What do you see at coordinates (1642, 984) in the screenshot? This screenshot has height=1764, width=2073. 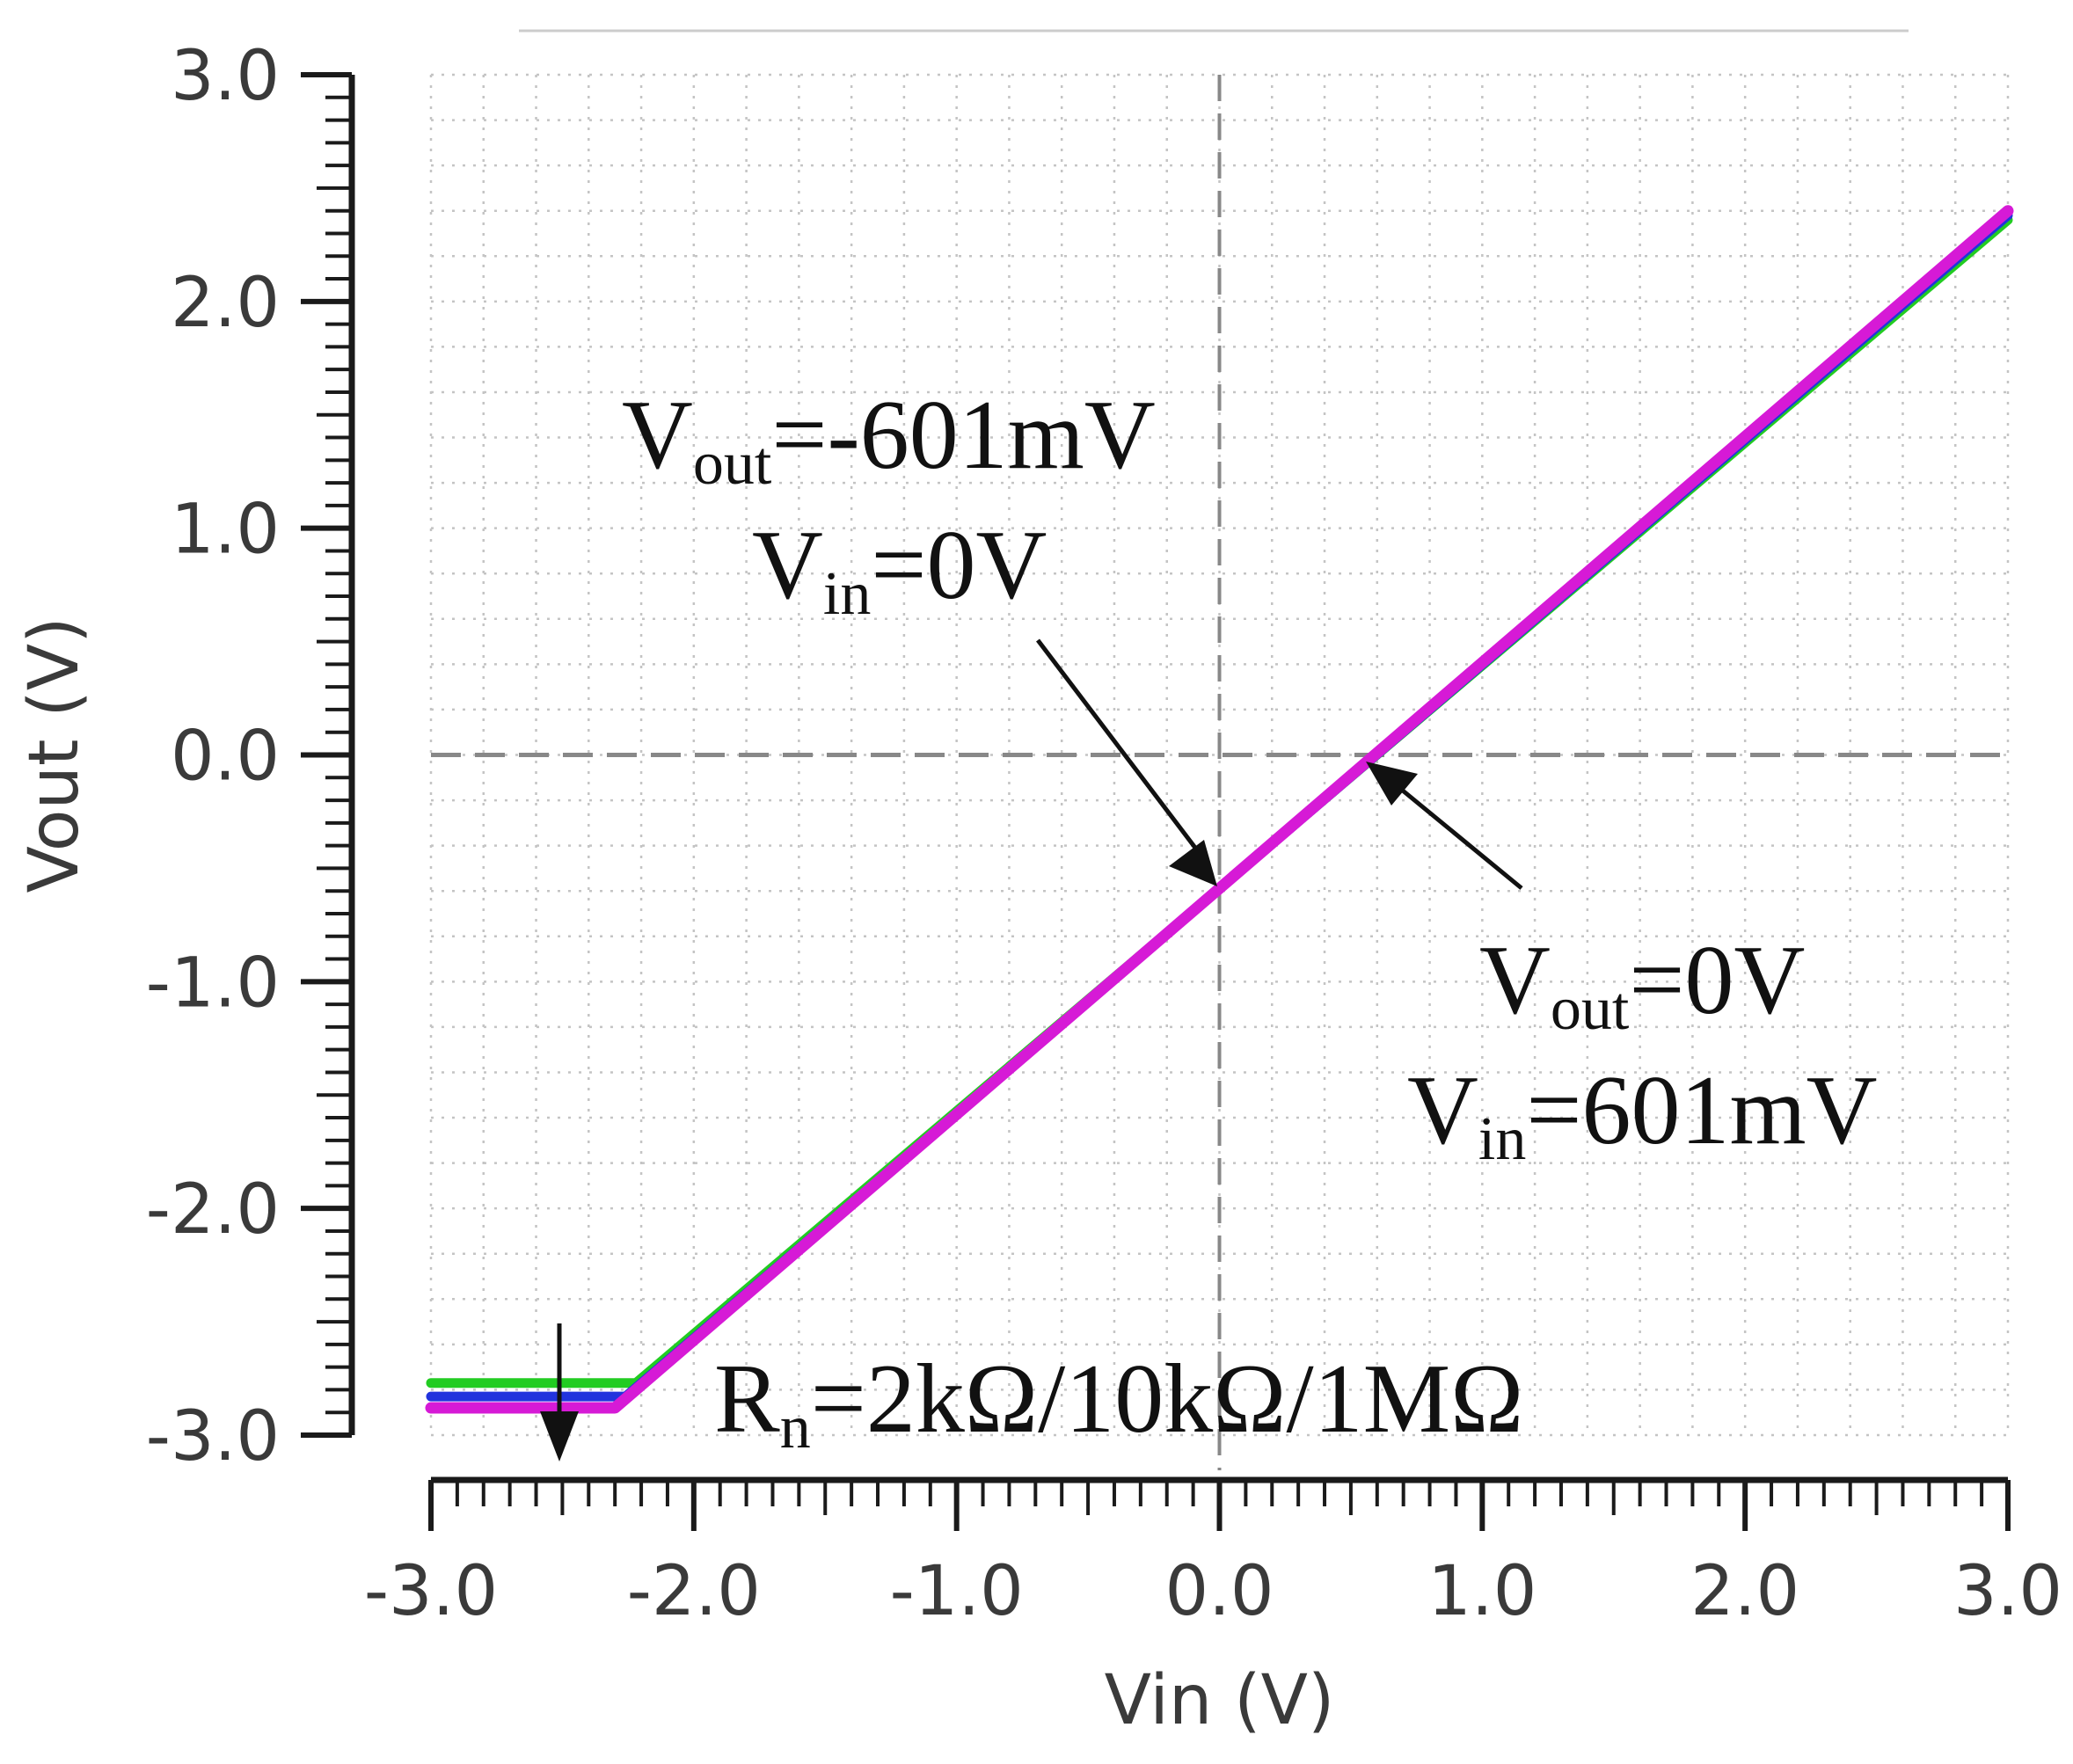 I see `annotation-2-line1: Vout=0V` at bounding box center [1642, 984].